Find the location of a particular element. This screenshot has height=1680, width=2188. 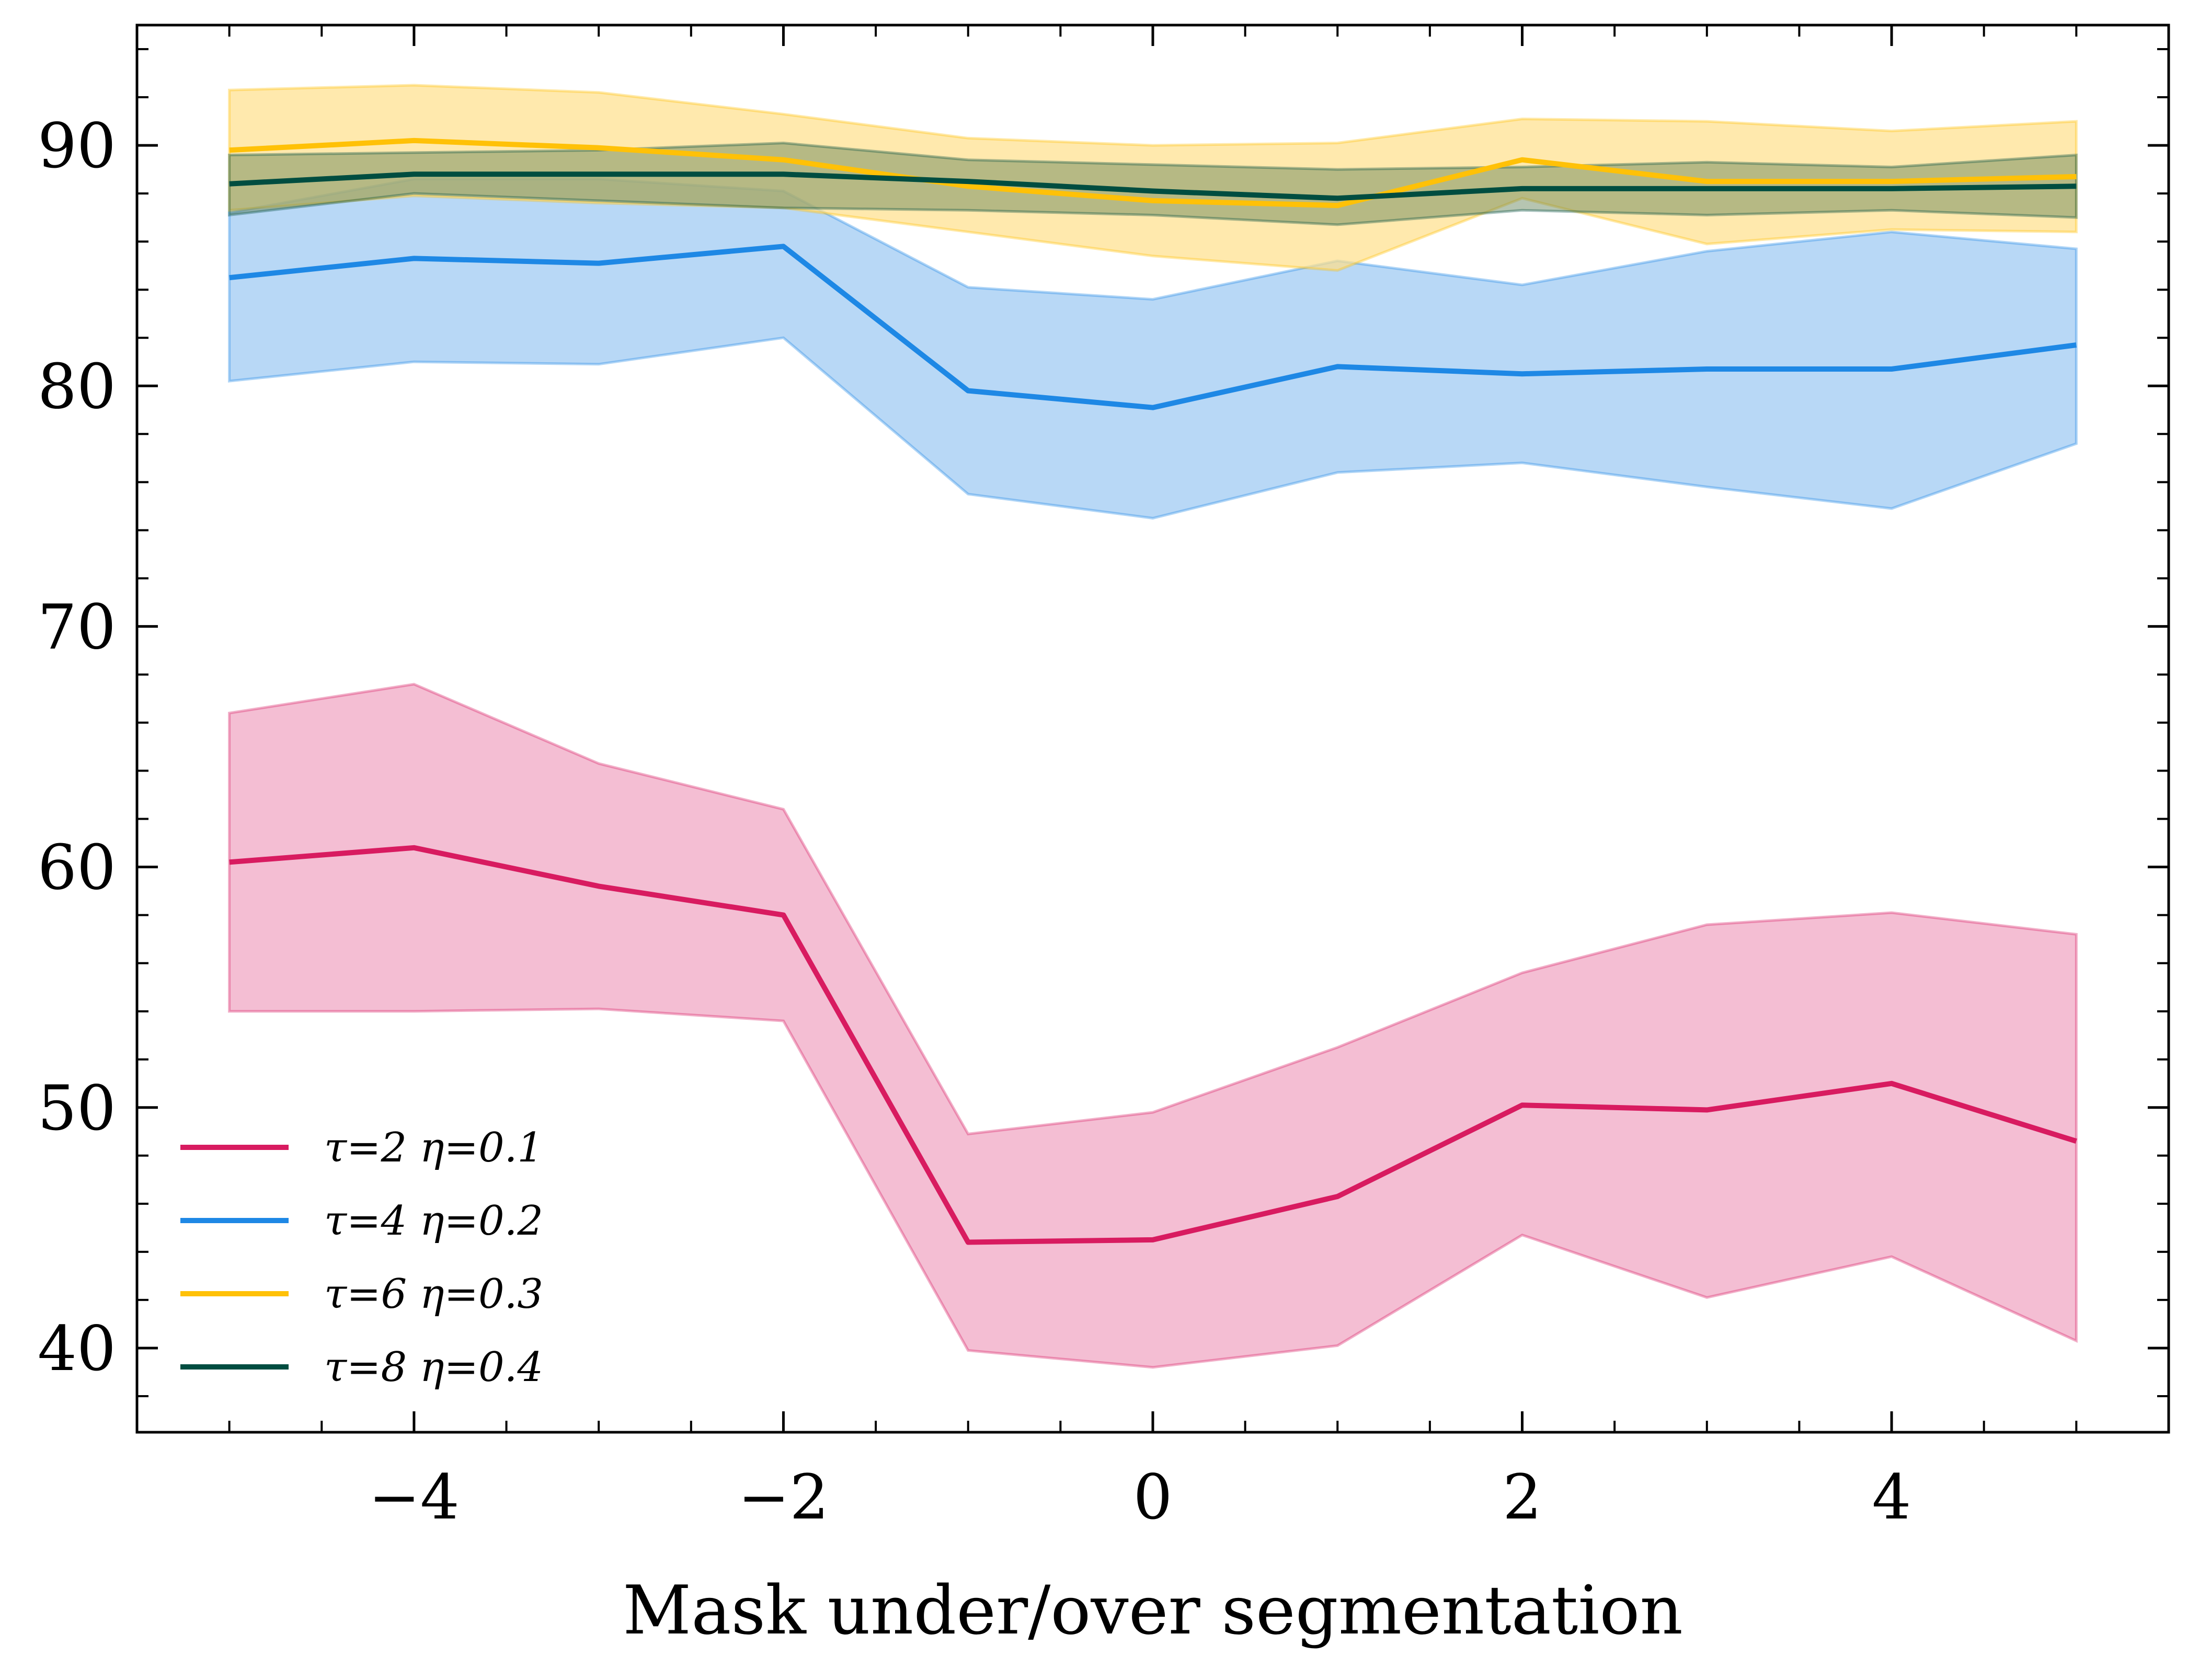

y-tick-label: 60 is located at coordinates (77, 868).